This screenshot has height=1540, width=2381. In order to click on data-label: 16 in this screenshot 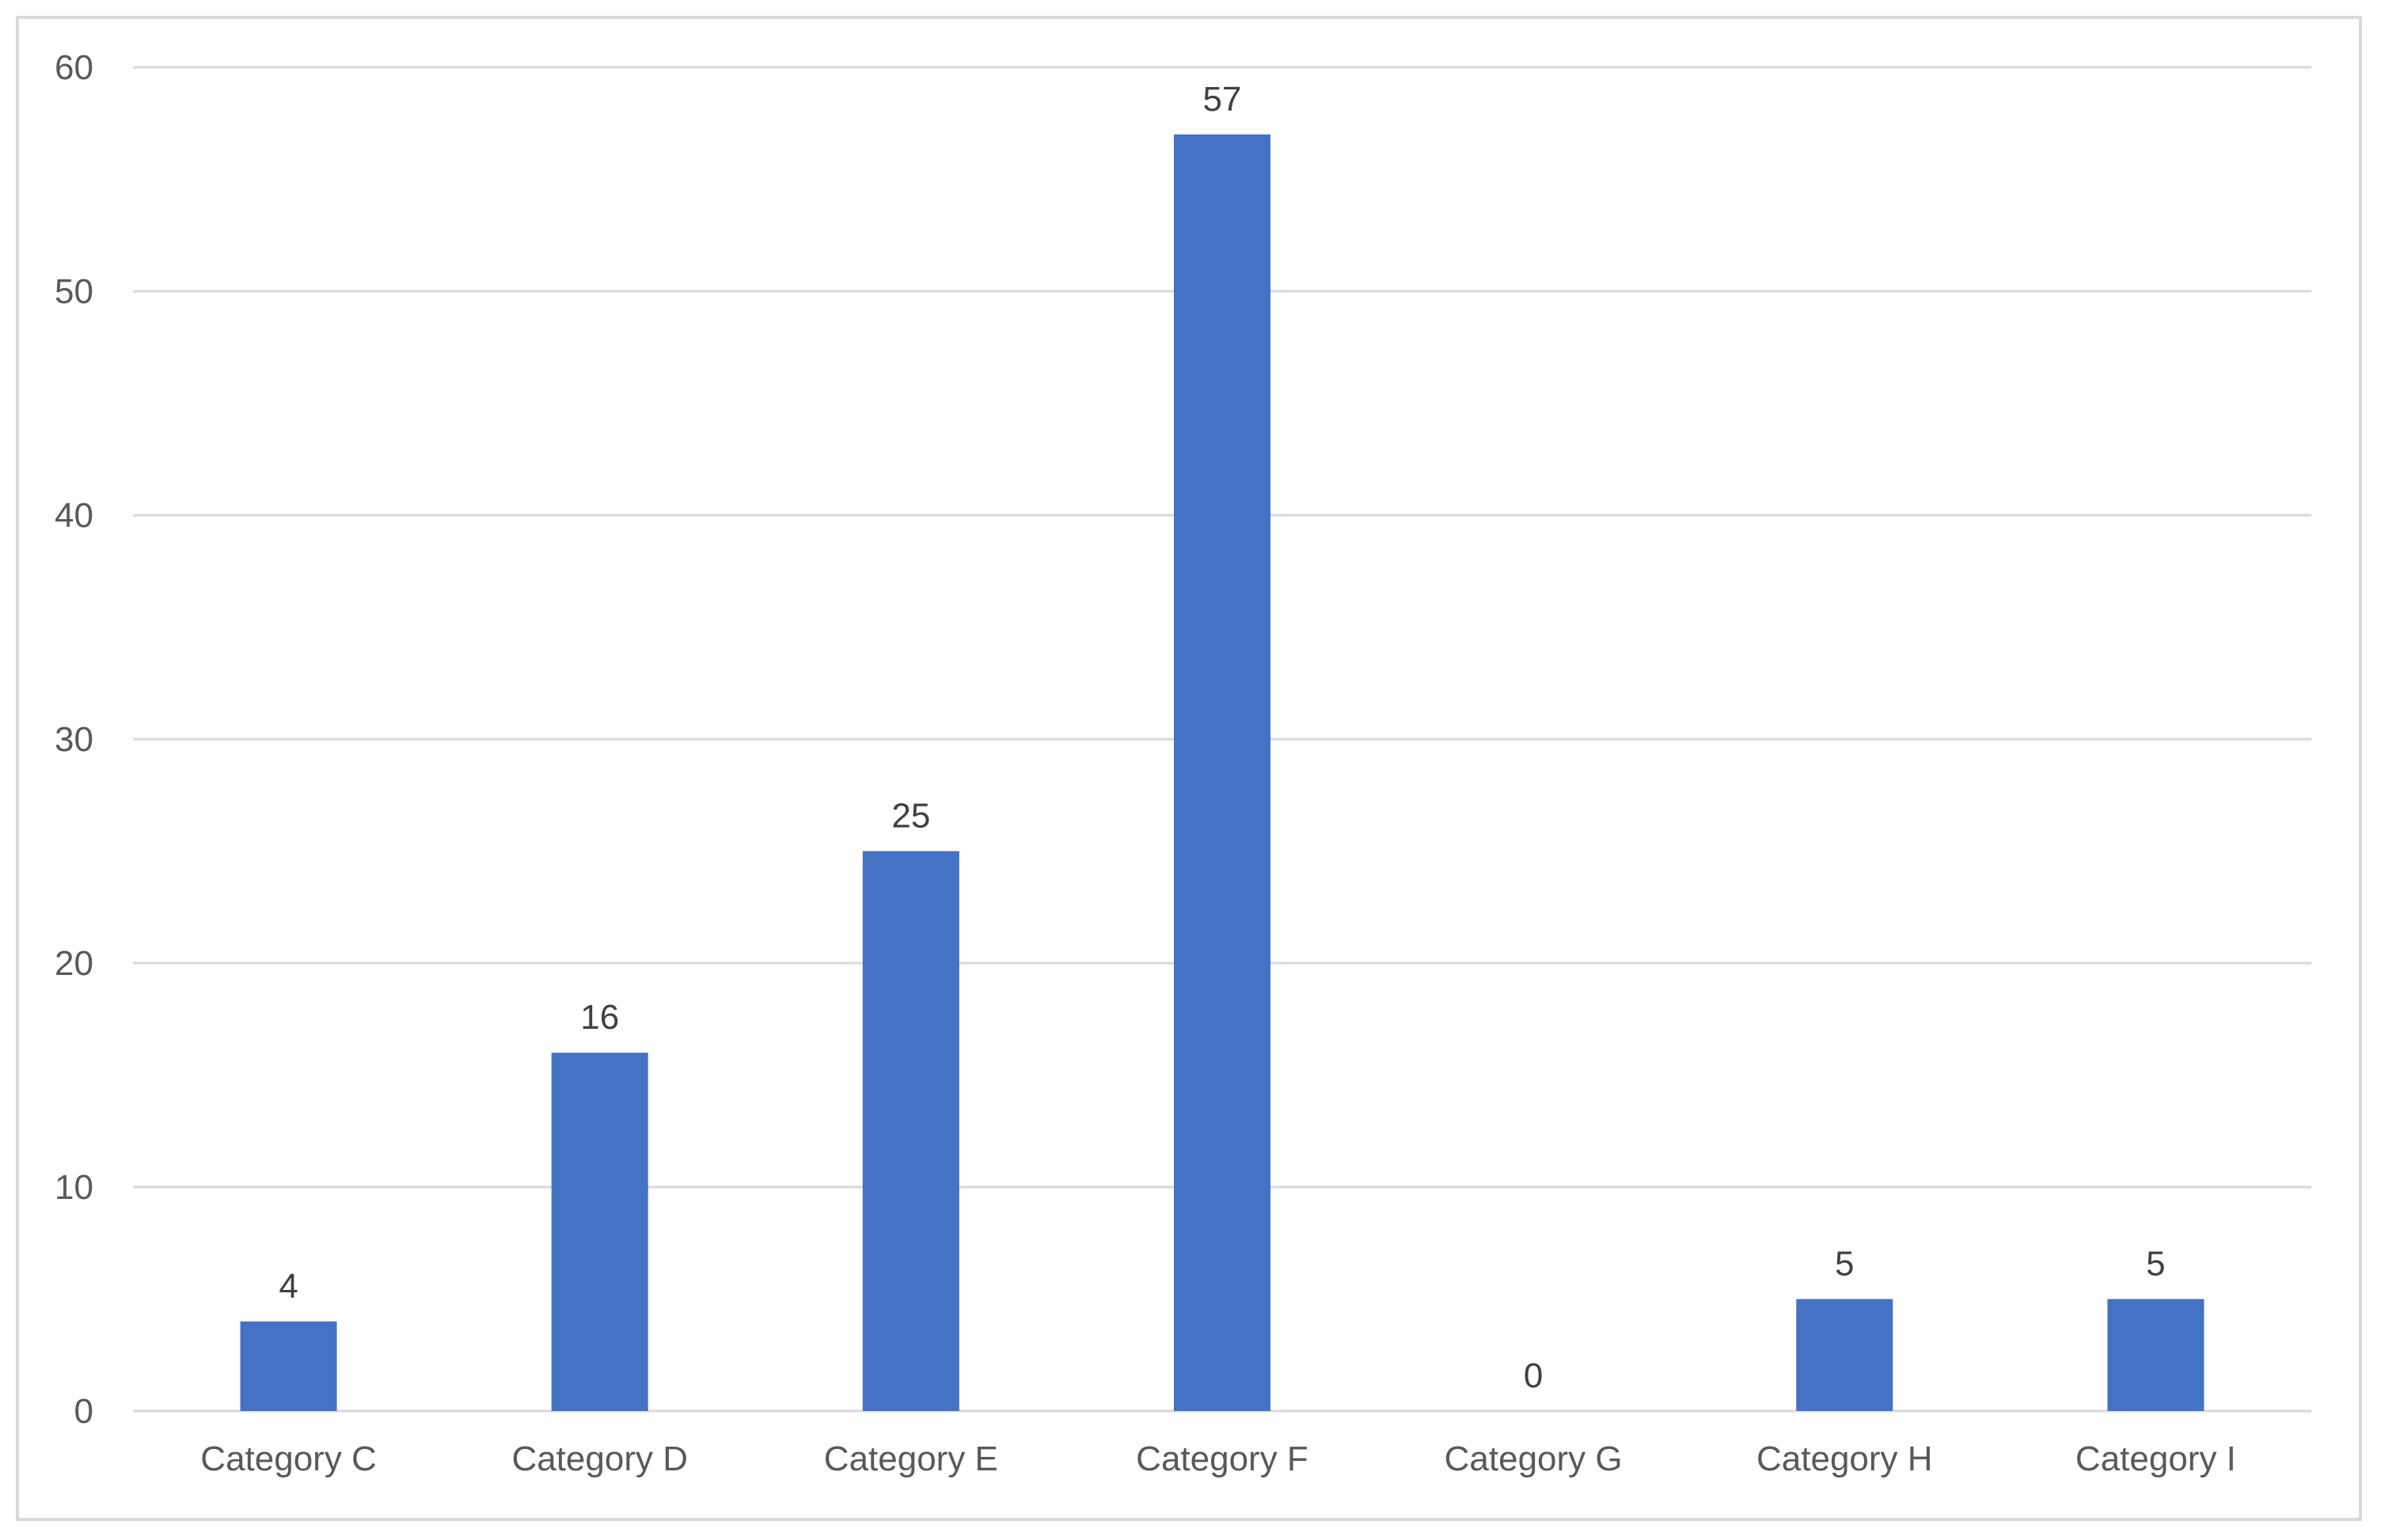, I will do `click(599, 1017)`.